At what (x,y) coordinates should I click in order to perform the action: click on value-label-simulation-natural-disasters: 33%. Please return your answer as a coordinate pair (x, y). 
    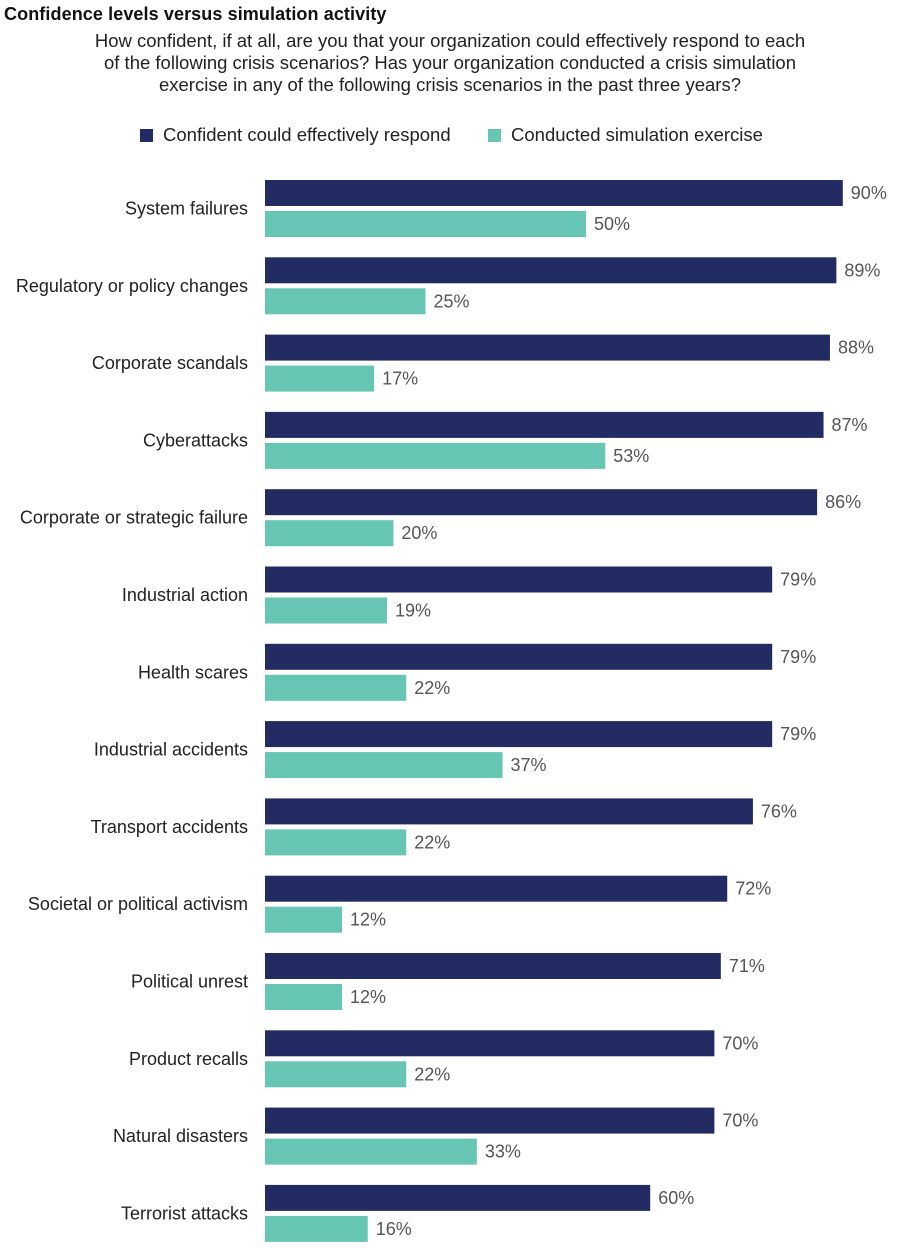
    Looking at the image, I should click on (503, 1152).